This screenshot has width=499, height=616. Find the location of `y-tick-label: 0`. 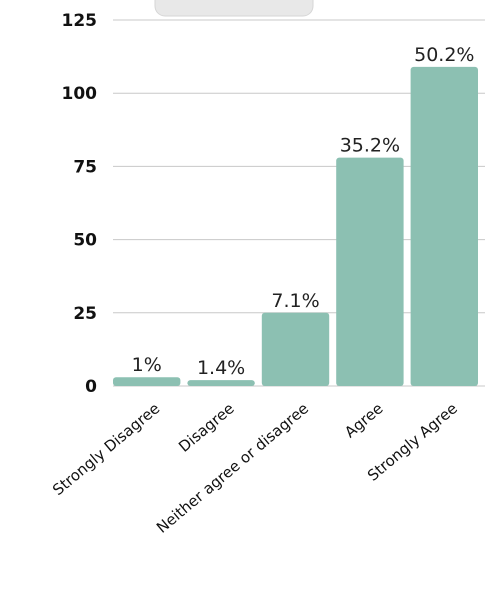

y-tick-label: 0 is located at coordinates (91, 387).